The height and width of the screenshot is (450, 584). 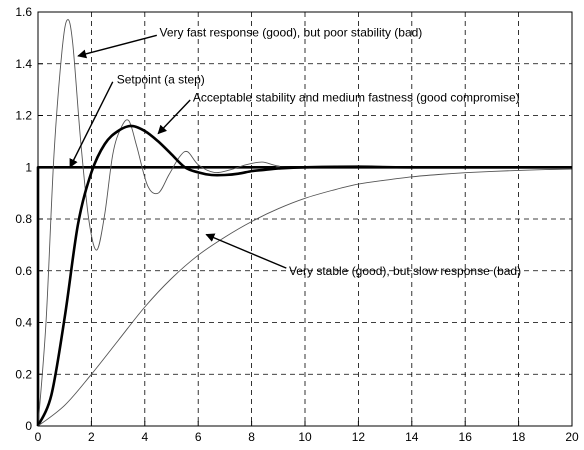 What do you see at coordinates (198, 437) in the screenshot?
I see `x-tick-label: 6` at bounding box center [198, 437].